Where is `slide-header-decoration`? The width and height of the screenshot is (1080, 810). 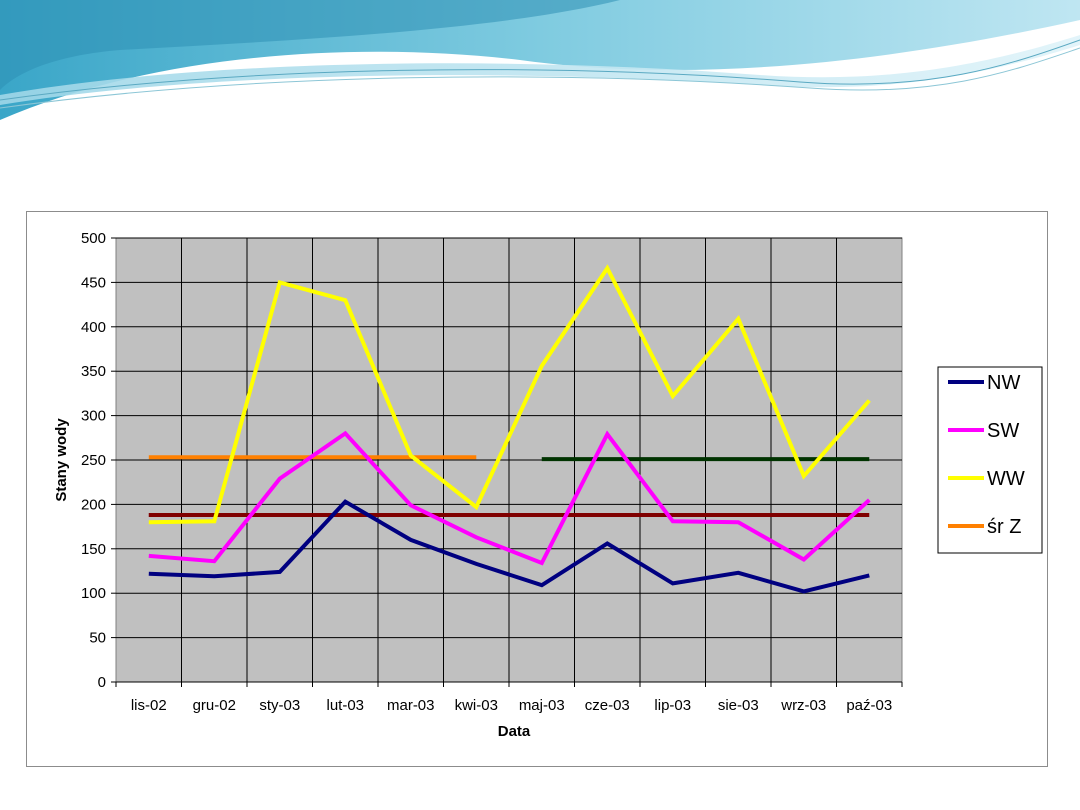
slide-header-decoration is located at coordinates (540, 60).